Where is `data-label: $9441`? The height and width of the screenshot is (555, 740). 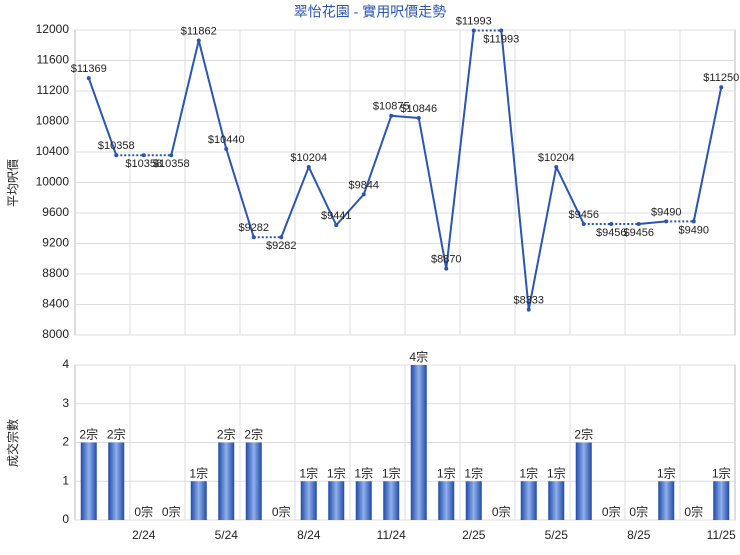 data-label: $9441 is located at coordinates (336, 216).